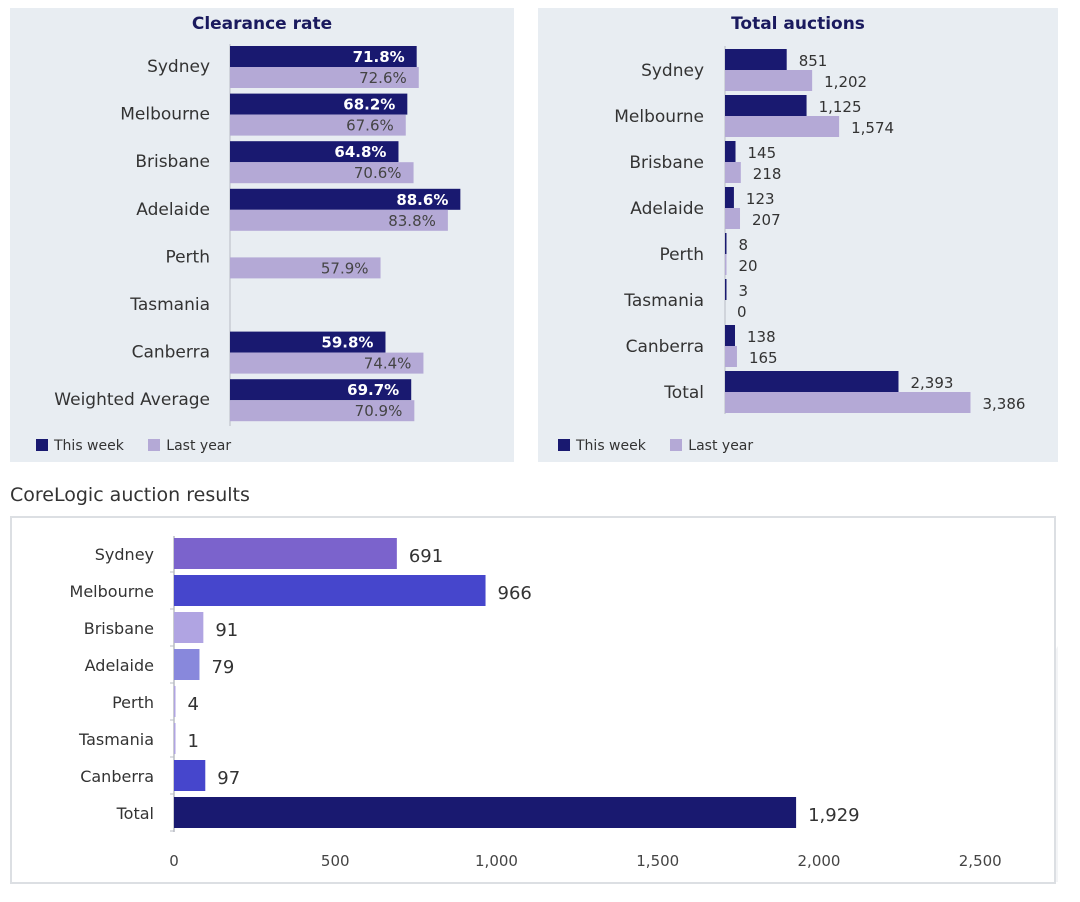 The height and width of the screenshot is (902, 1080). I want to click on auctions-label-last-year-total: 3,386, so click(1003, 404).